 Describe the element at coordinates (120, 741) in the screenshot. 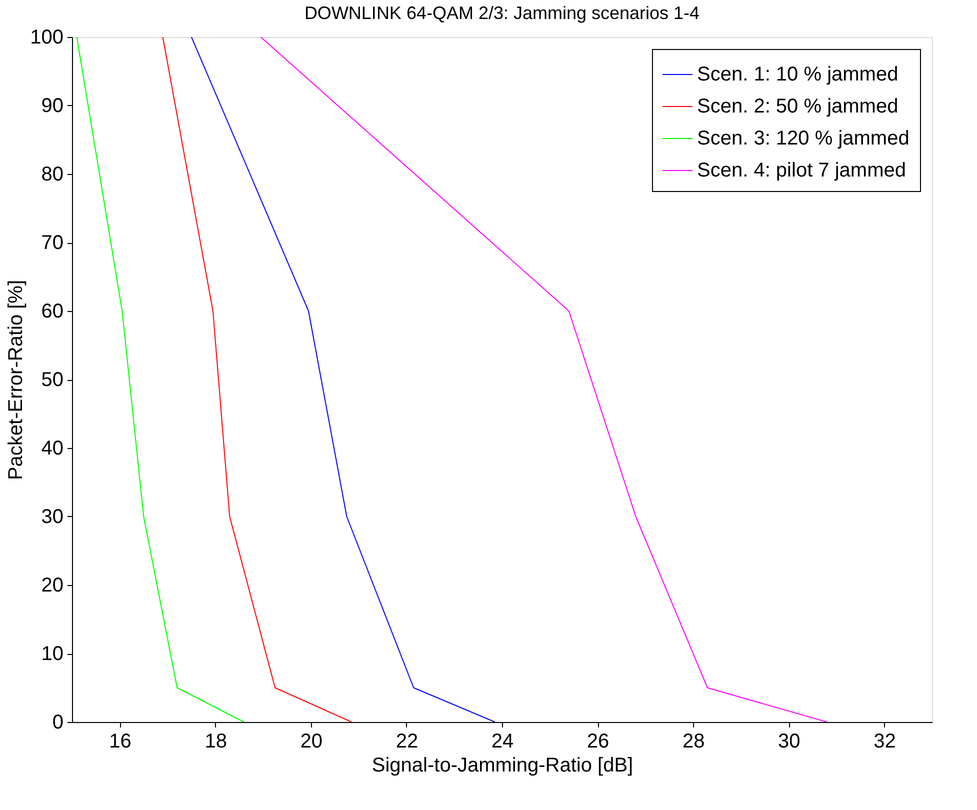

I see `x-tick-label: 16` at that location.